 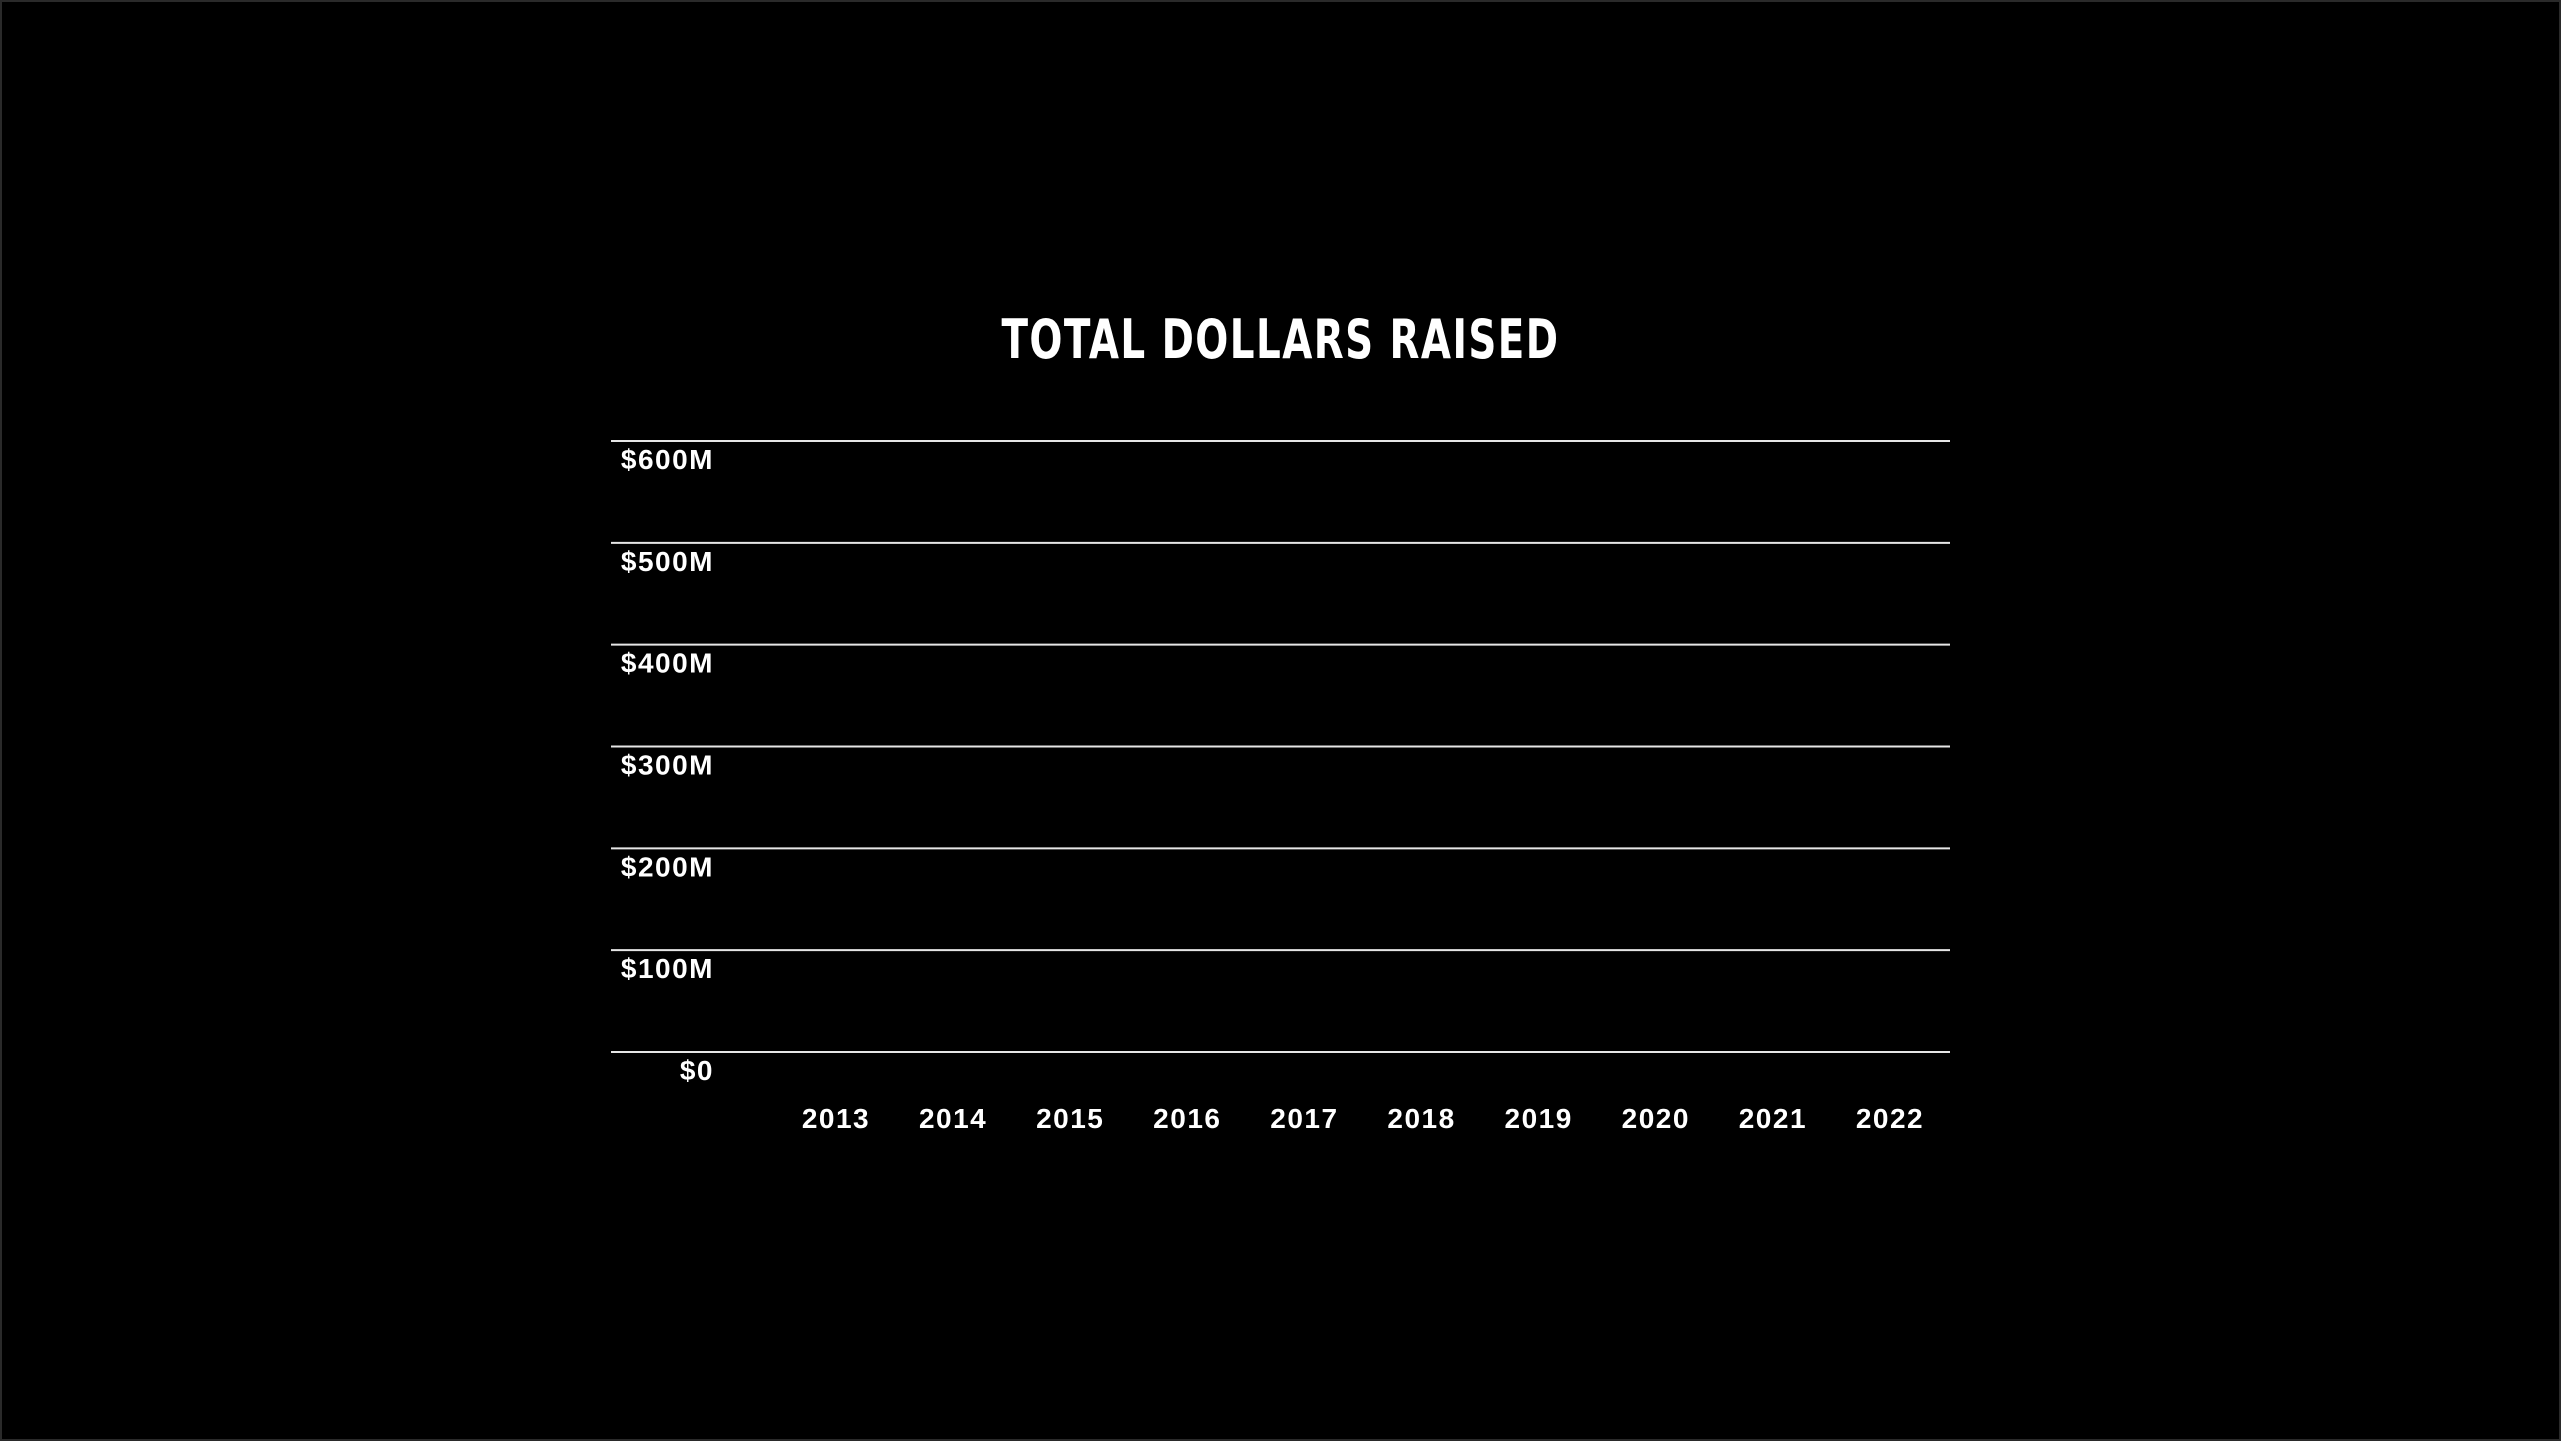 What do you see at coordinates (1363, 1118) in the screenshot?
I see `x-axis-ticks: 2013 2014 2015 2016 2017 2018 2019 2020 2021 2022` at bounding box center [1363, 1118].